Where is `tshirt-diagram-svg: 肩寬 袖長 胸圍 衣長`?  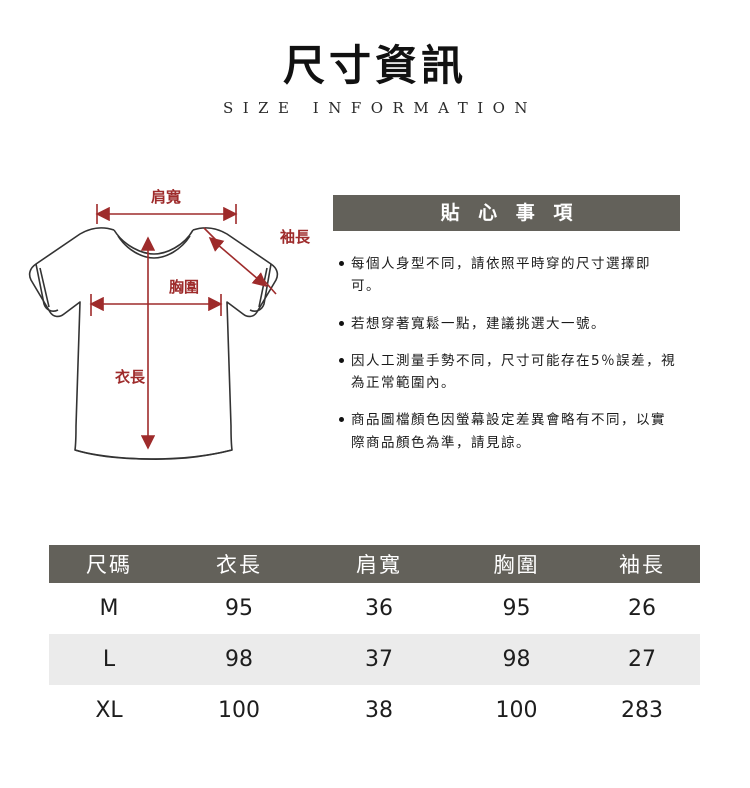 tshirt-diagram-svg: 肩寬 袖長 胸圍 衣長 is located at coordinates (169, 324).